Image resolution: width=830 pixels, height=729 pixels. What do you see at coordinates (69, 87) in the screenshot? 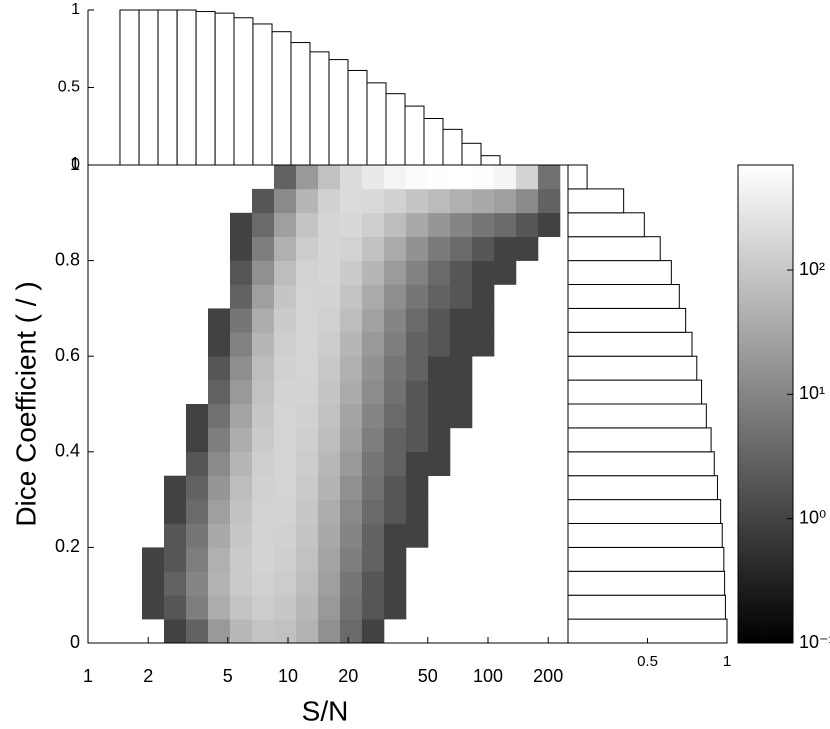
I see `y-tick-label: 0.5` at bounding box center [69, 87].